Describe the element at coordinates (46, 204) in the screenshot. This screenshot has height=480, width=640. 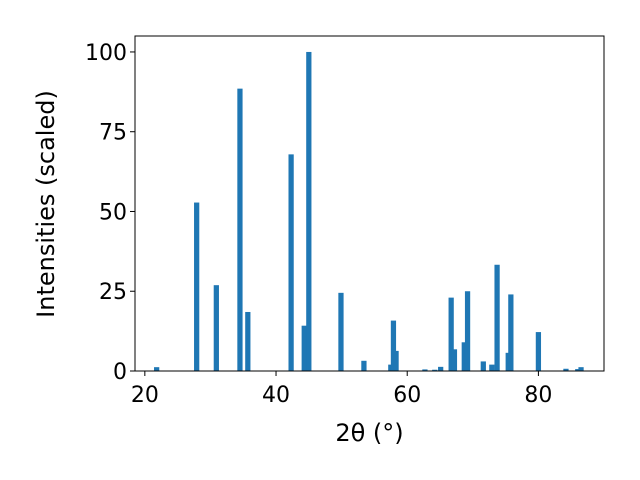
I see `y-axis-label: Intensities (scaled)` at that location.